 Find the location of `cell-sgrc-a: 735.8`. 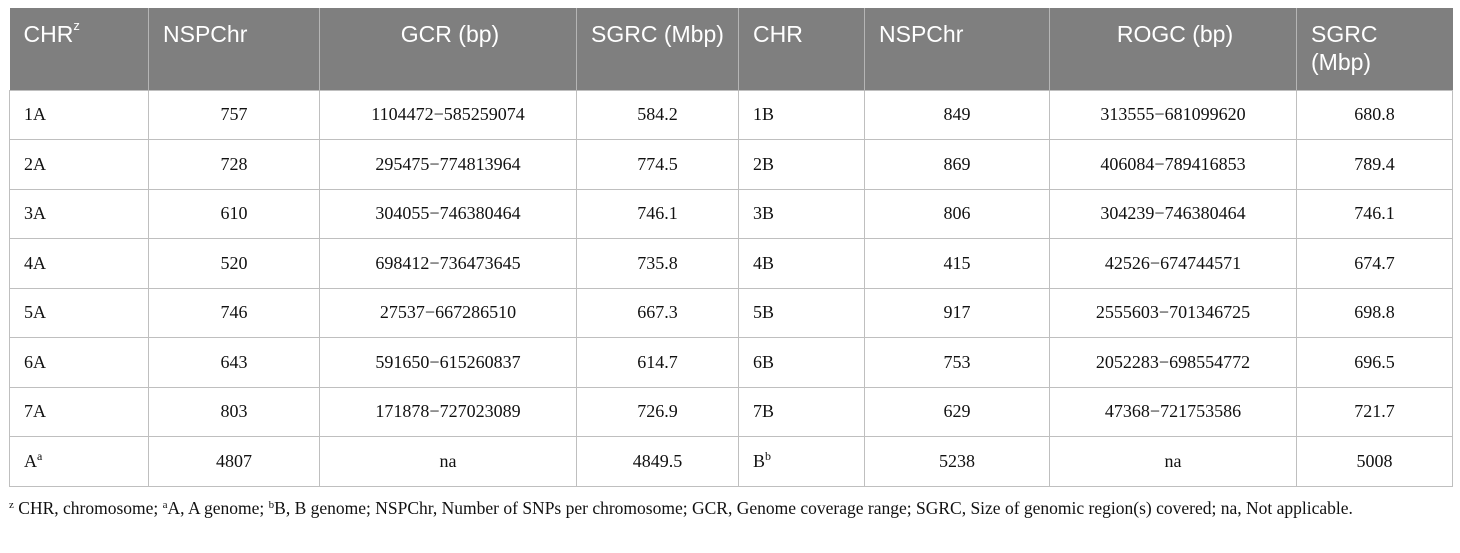

cell-sgrc-a: 735.8 is located at coordinates (657, 263).